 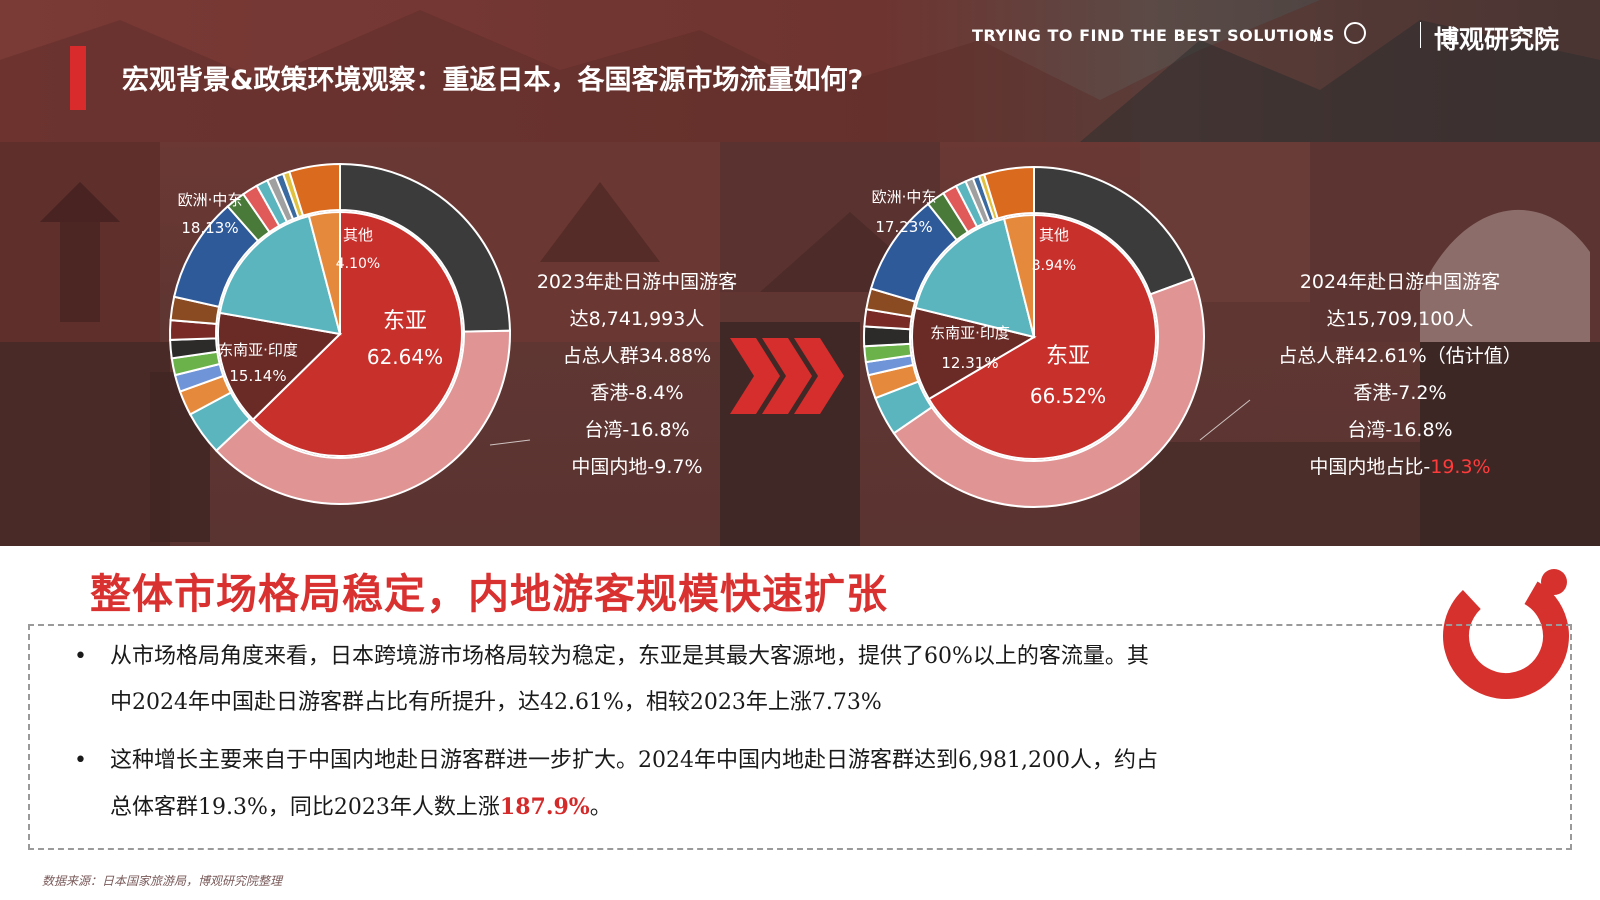 What do you see at coordinates (1460, 467) in the screenshot?
I see `mainland-share-value: 19.3%` at bounding box center [1460, 467].